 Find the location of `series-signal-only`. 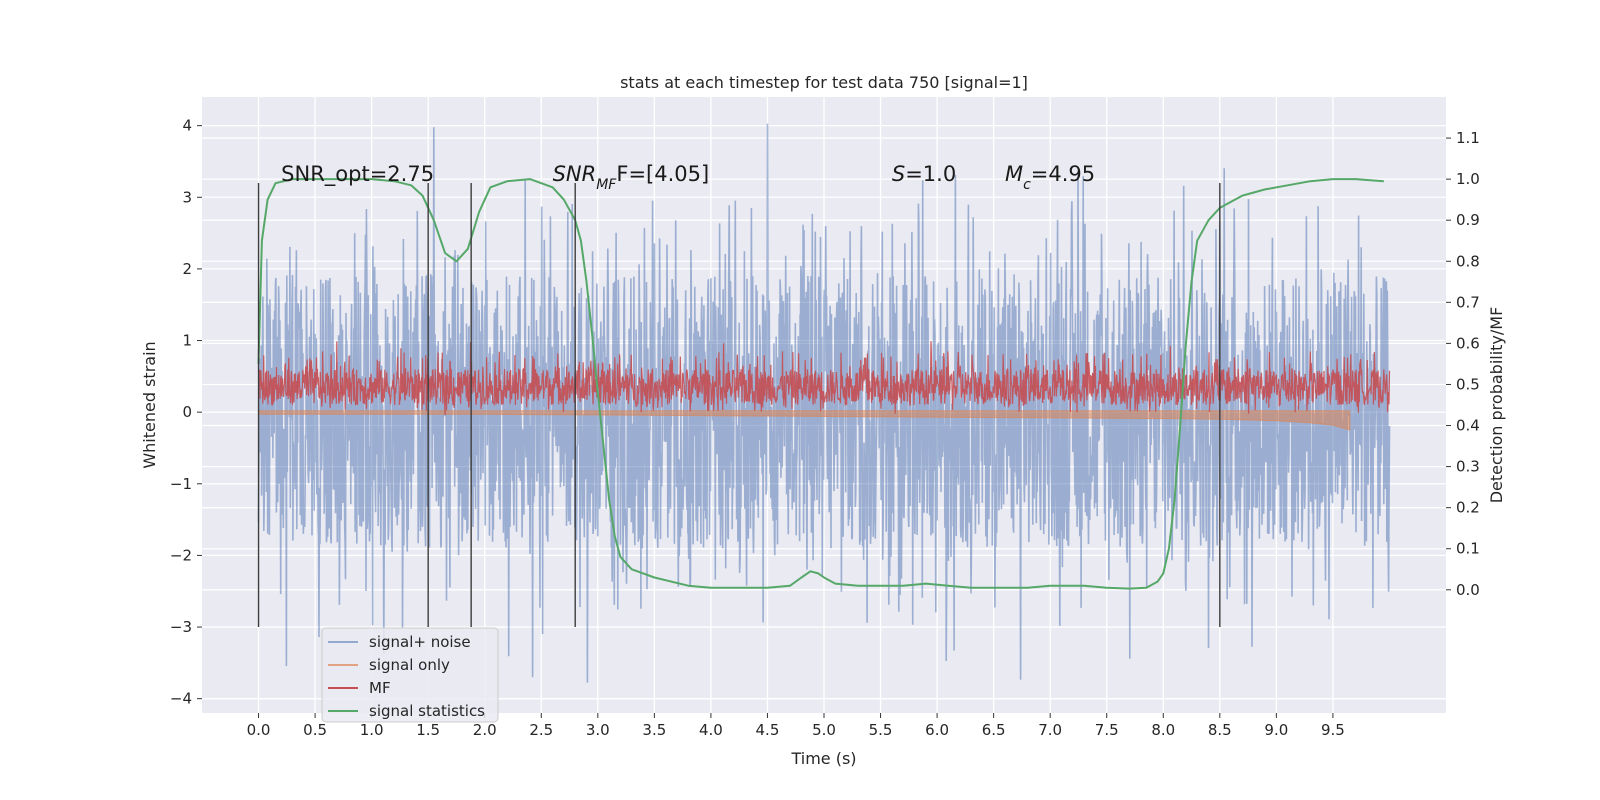

series-signal-only is located at coordinates (804, 420).